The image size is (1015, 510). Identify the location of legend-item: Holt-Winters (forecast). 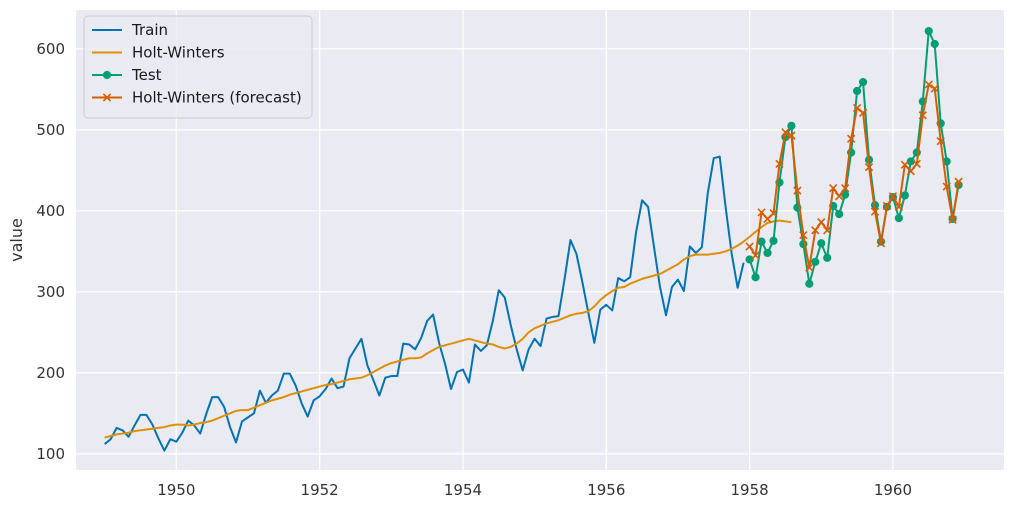
(197, 98).